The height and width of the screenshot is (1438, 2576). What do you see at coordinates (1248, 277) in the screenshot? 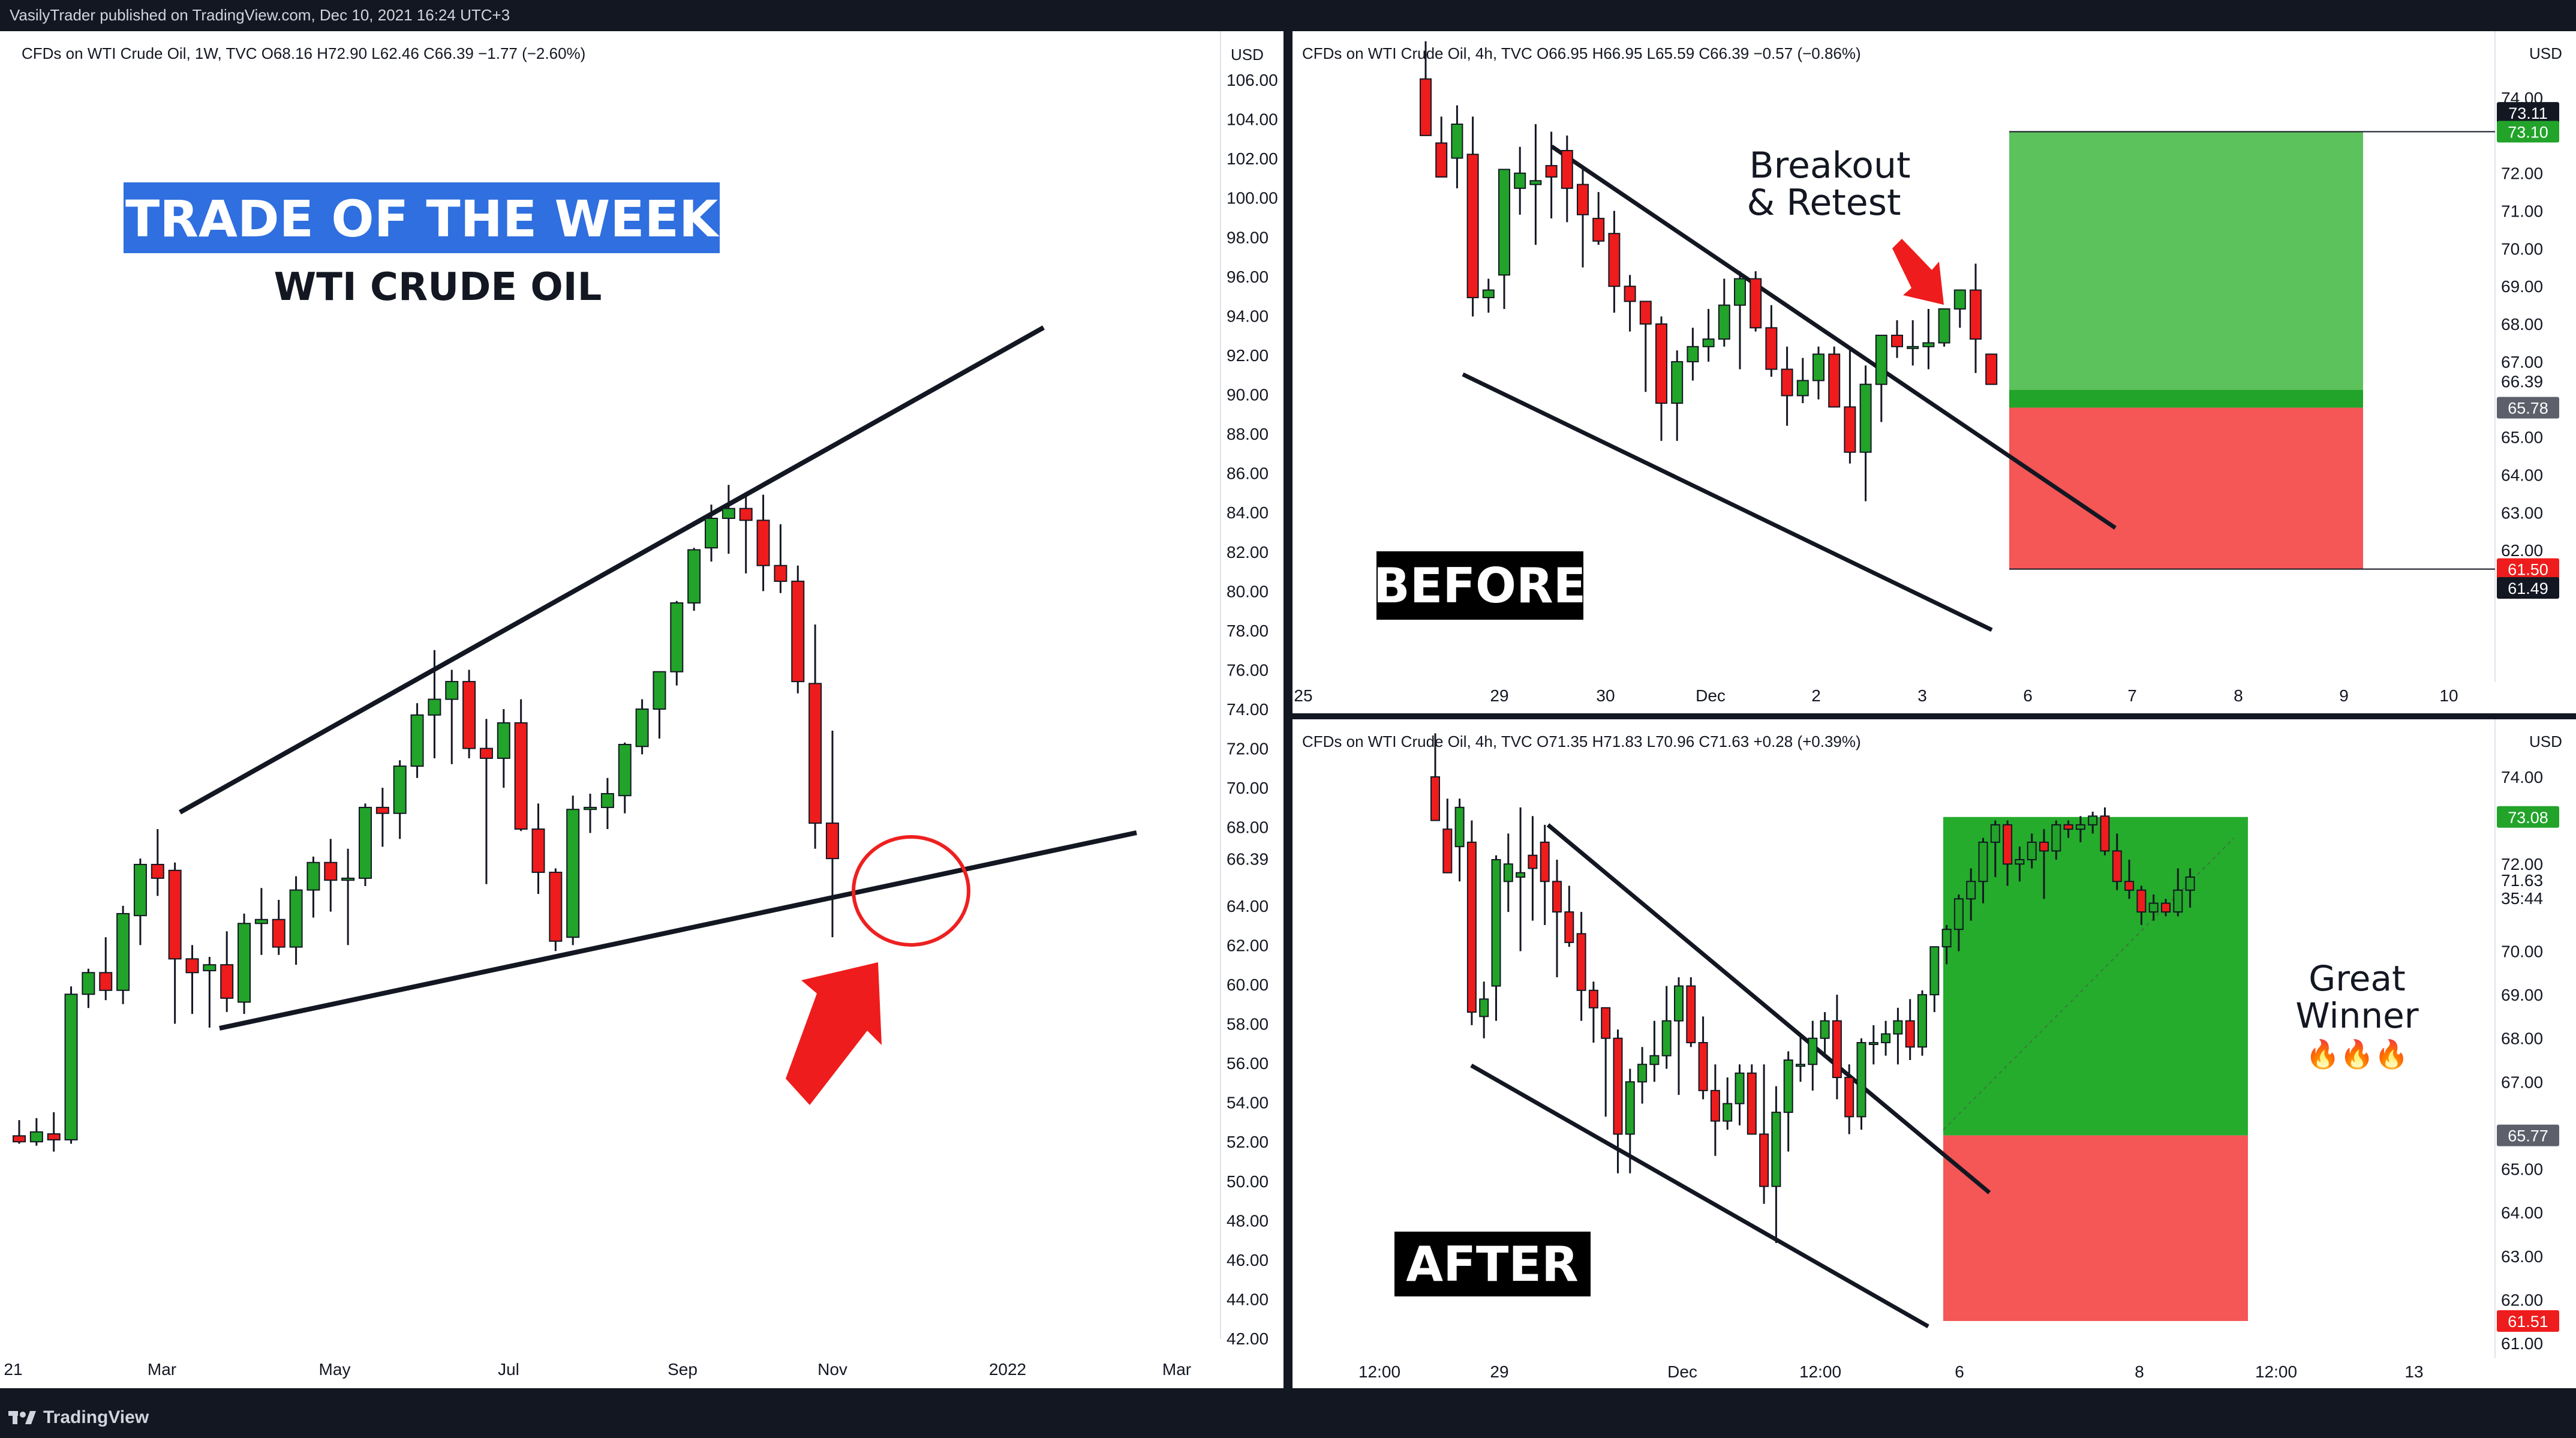
I see `y-tick-label: 96.00` at bounding box center [1248, 277].